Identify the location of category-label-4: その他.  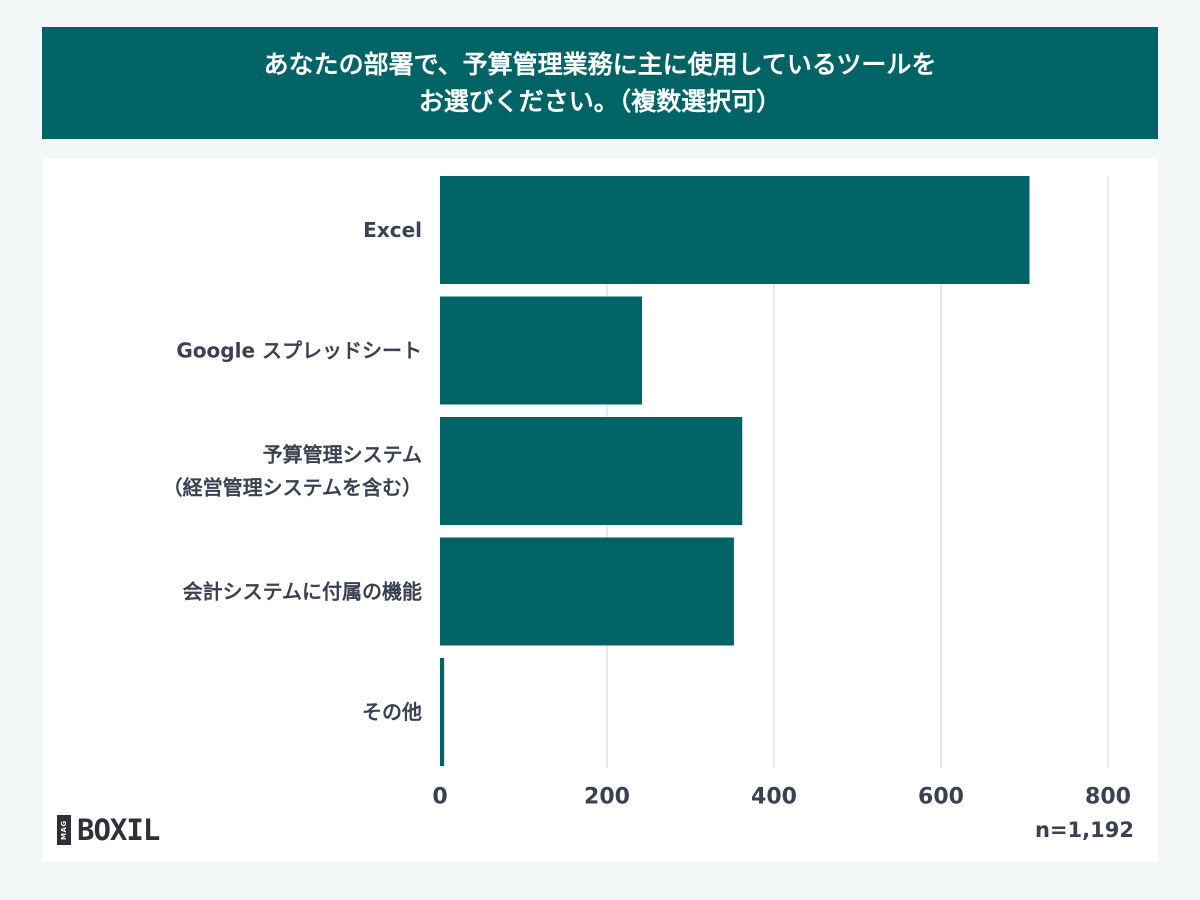
(392, 712).